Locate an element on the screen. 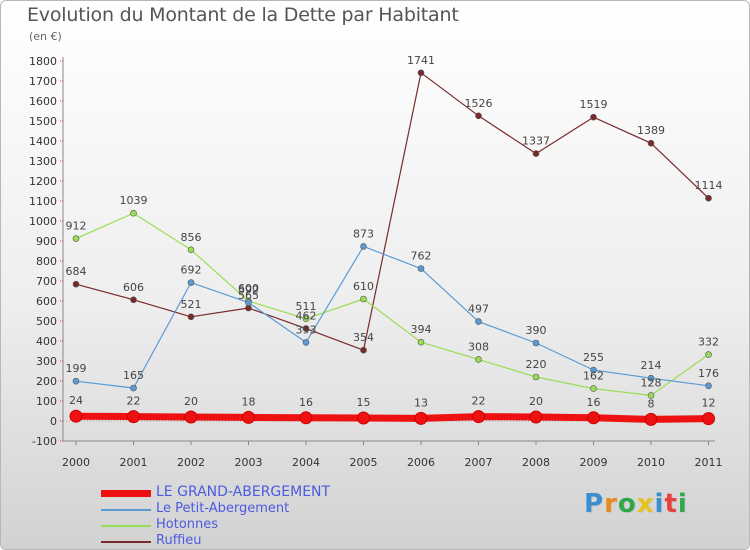  data-label: 1337 is located at coordinates (536, 141).